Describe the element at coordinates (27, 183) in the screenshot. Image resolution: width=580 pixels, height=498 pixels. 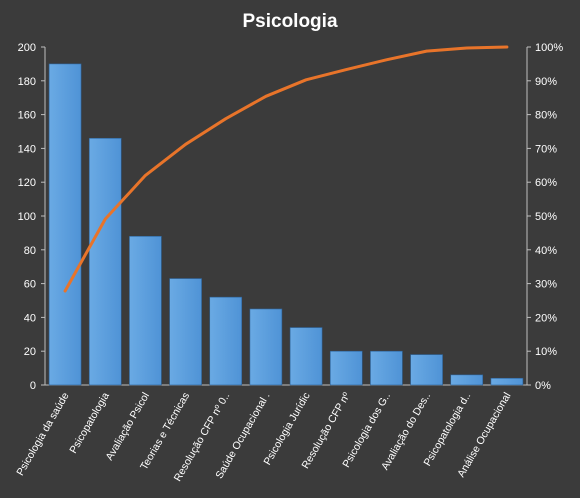
I see `left-tick-label: 120` at that location.